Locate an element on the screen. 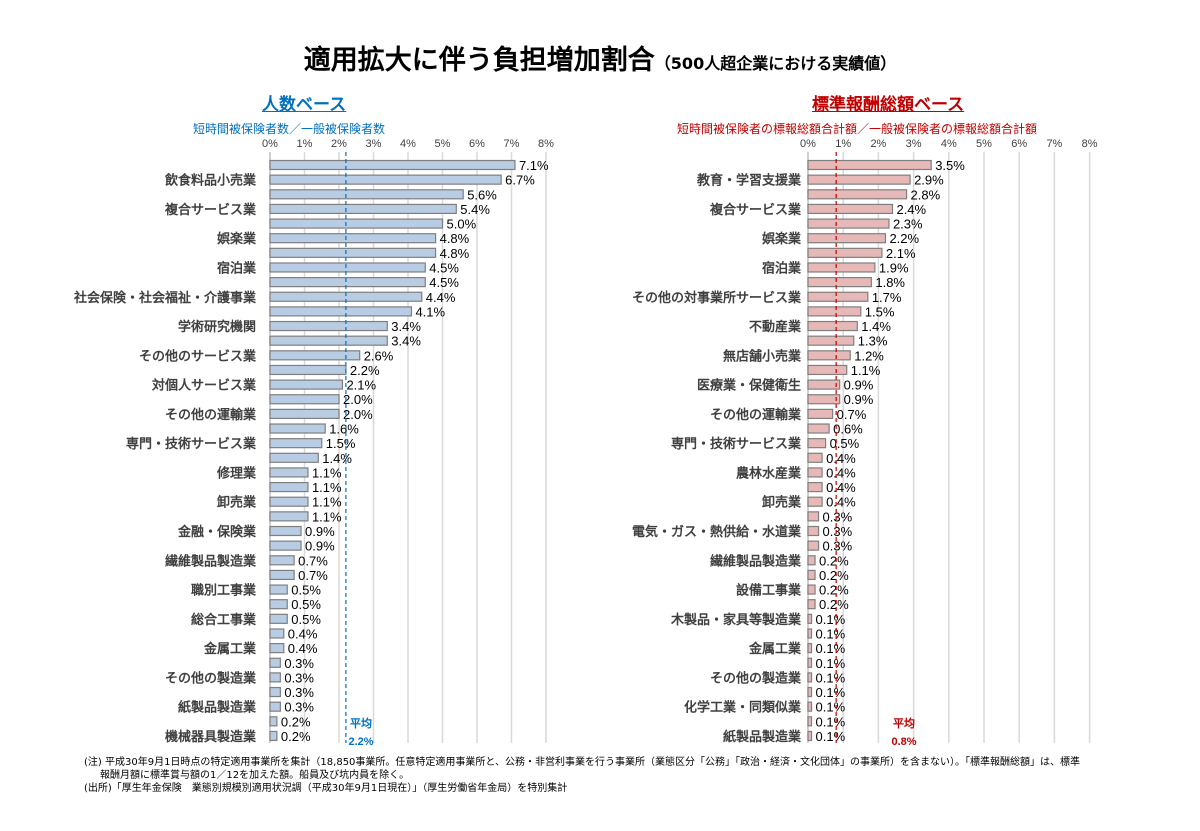 This screenshot has height=831, width=1200. left-category-label: 職別工事業 is located at coordinates (224, 591).